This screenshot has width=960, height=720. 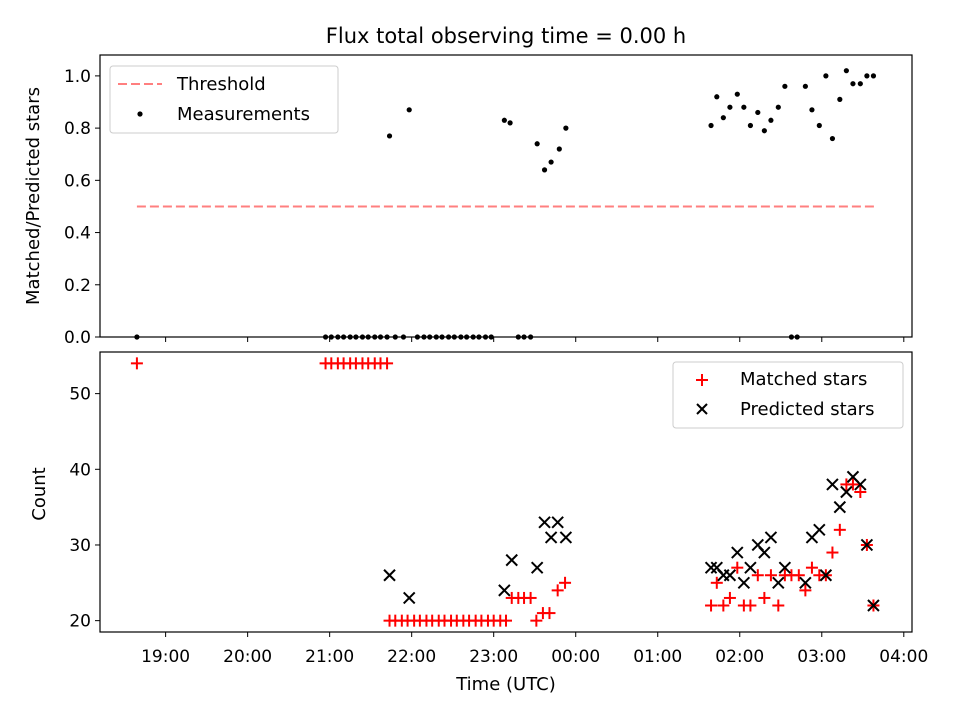 What do you see at coordinates (575, 657) in the screenshot?
I see `x-tick-label: 00:00` at bounding box center [575, 657].